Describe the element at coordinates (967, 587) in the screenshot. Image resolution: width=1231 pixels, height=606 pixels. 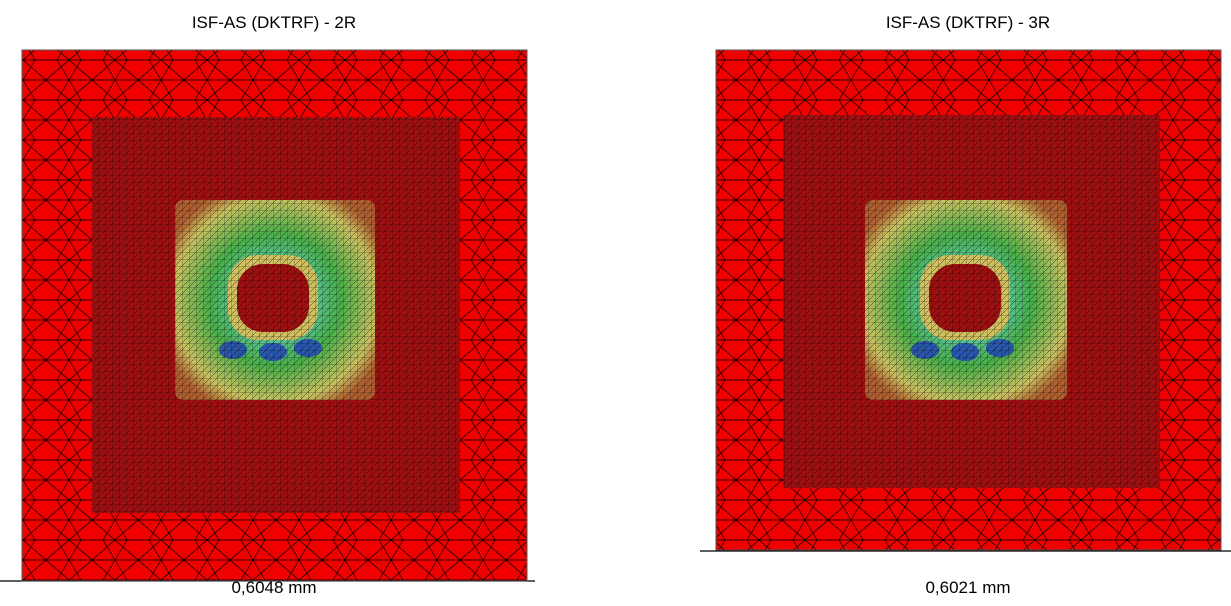
I see `panel-caption: 0,6021 mm` at that location.